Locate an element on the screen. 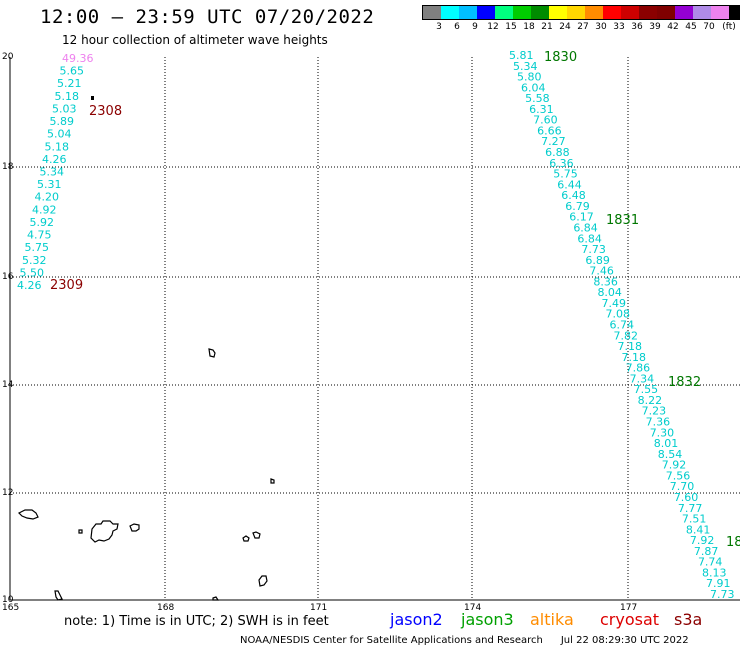 The height and width of the screenshot is (650, 740). y-tick-label: 10 is located at coordinates (8, 600).